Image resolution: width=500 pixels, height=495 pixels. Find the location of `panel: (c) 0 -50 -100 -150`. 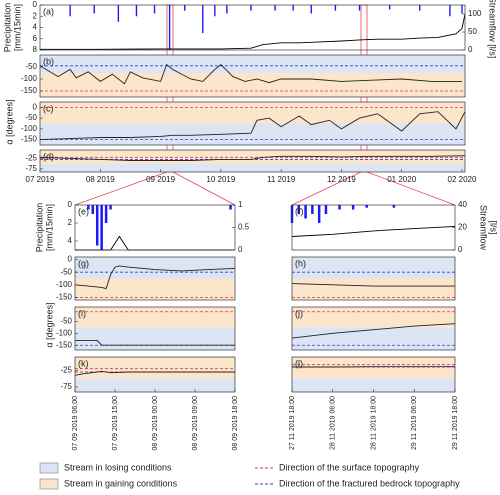

panel: (c) 0 -50 -100 -150 is located at coordinates (243, 123).